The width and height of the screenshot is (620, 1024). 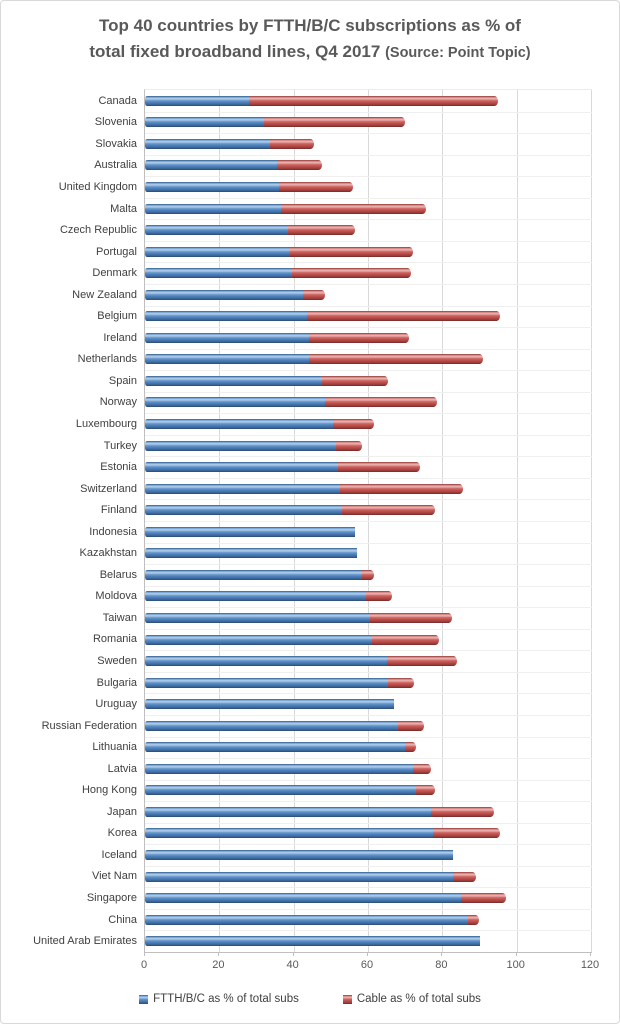 What do you see at coordinates (441, 965) in the screenshot?
I see `axis-tick-label: 80` at bounding box center [441, 965].